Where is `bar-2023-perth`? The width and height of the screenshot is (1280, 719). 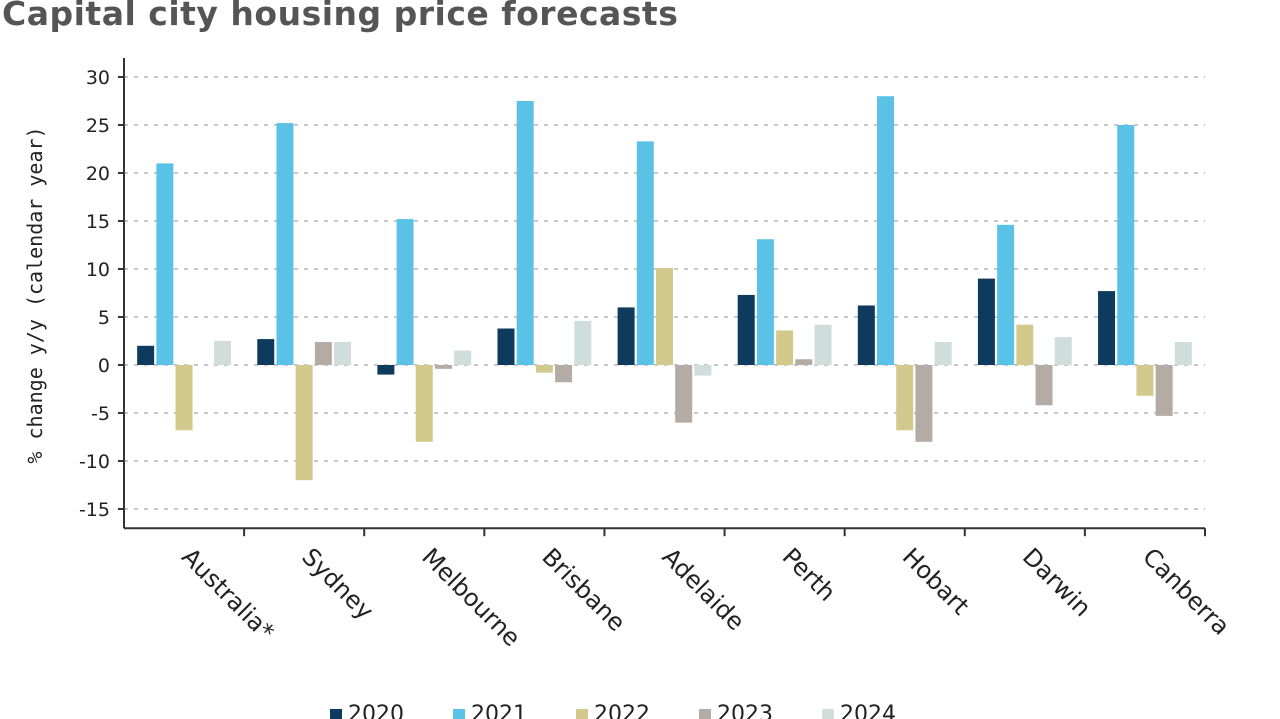 bar-2023-perth is located at coordinates (804, 362).